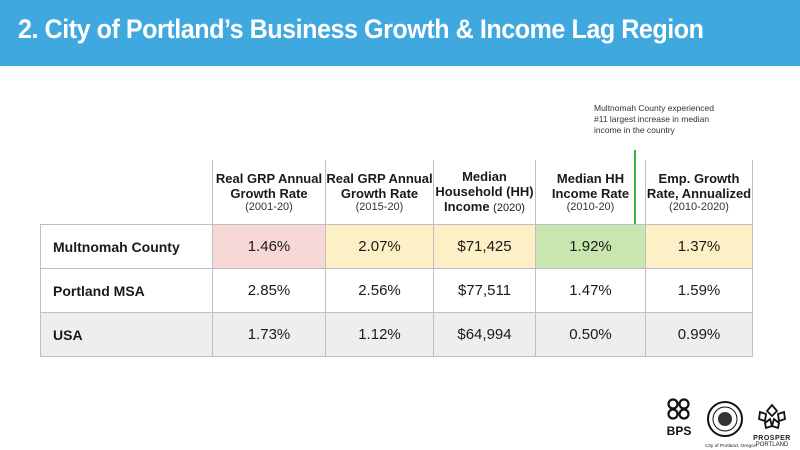 This screenshot has width=800, height=450. What do you see at coordinates (590, 246) in the screenshot?
I see `table-cell: 1.92%` at bounding box center [590, 246].